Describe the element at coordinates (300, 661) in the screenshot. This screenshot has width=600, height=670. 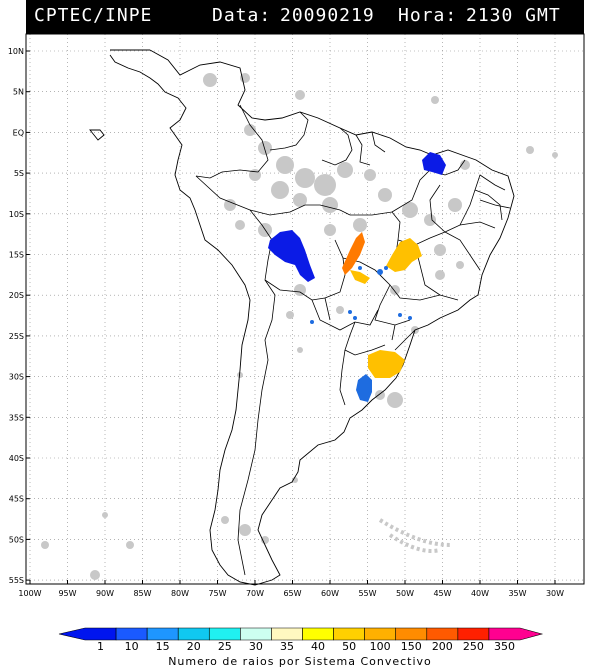
I see `legend-title: Numero de raios por Sistema Convectivo` at that location.